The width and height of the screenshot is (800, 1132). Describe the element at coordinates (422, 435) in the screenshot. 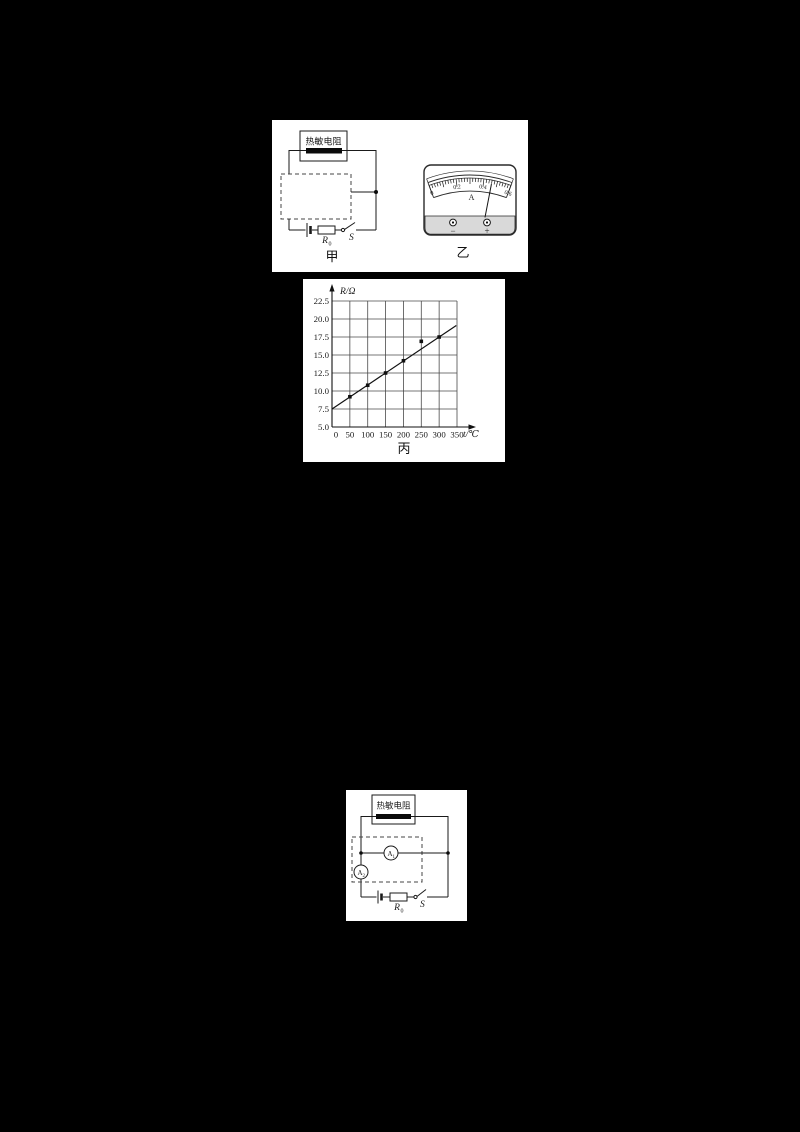

I see `x-tick-label: 250` at that location.